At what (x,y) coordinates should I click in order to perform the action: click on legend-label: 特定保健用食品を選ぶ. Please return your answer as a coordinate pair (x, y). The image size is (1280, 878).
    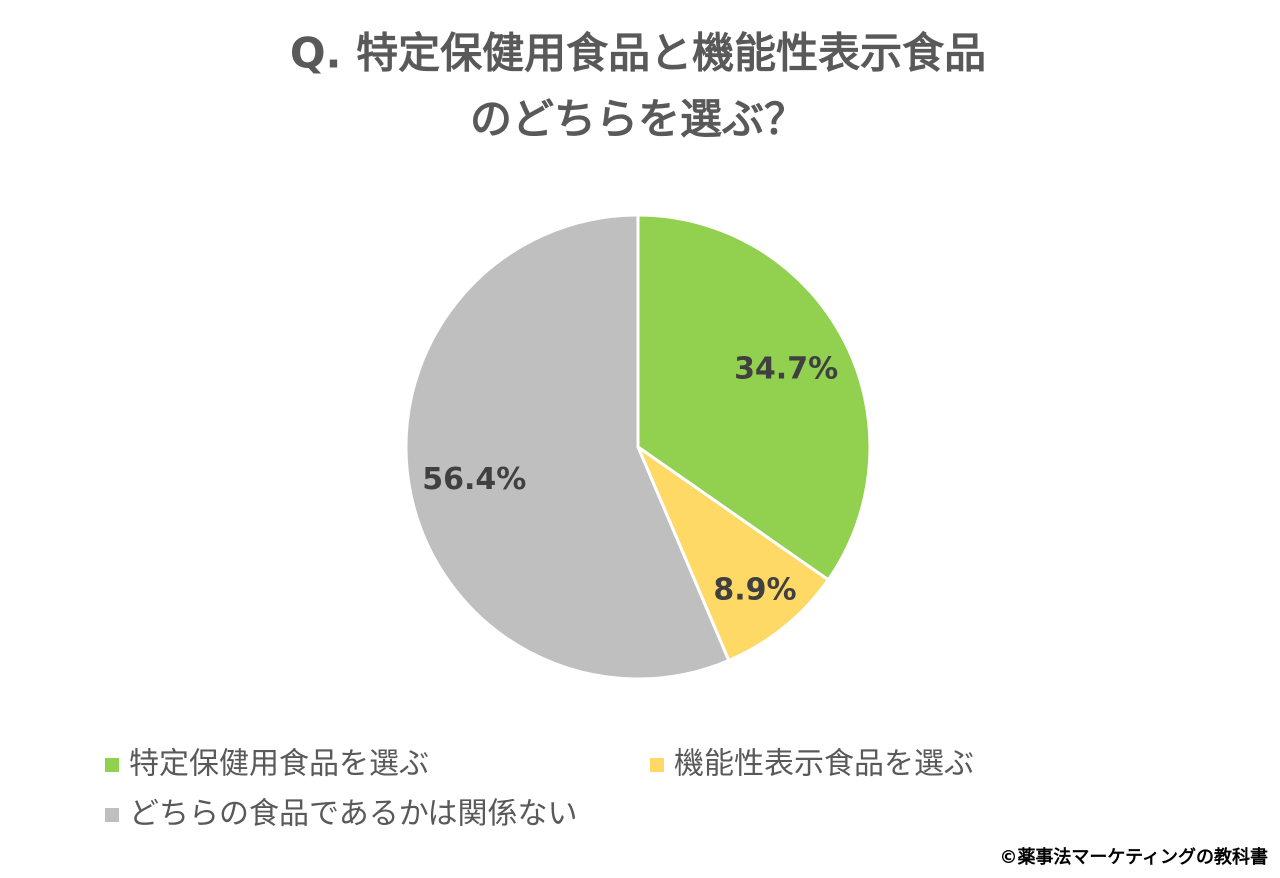
    Looking at the image, I should click on (279, 764).